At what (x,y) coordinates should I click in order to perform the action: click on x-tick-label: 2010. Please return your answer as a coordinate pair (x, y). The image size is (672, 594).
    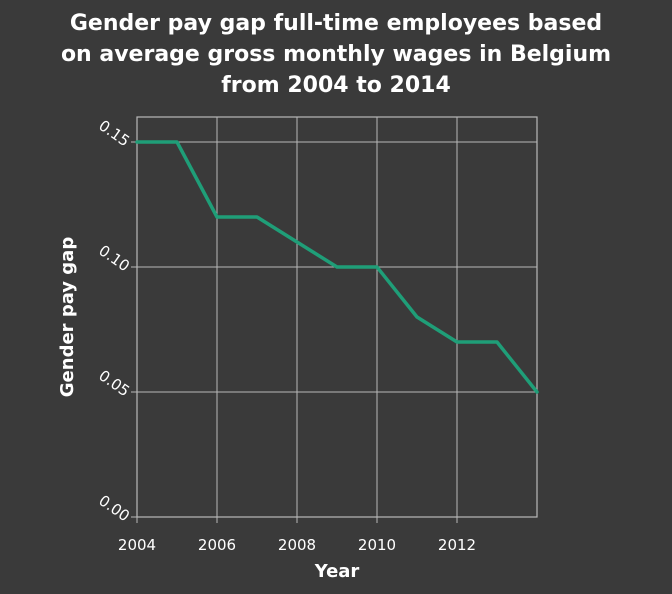
    Looking at the image, I should click on (377, 545).